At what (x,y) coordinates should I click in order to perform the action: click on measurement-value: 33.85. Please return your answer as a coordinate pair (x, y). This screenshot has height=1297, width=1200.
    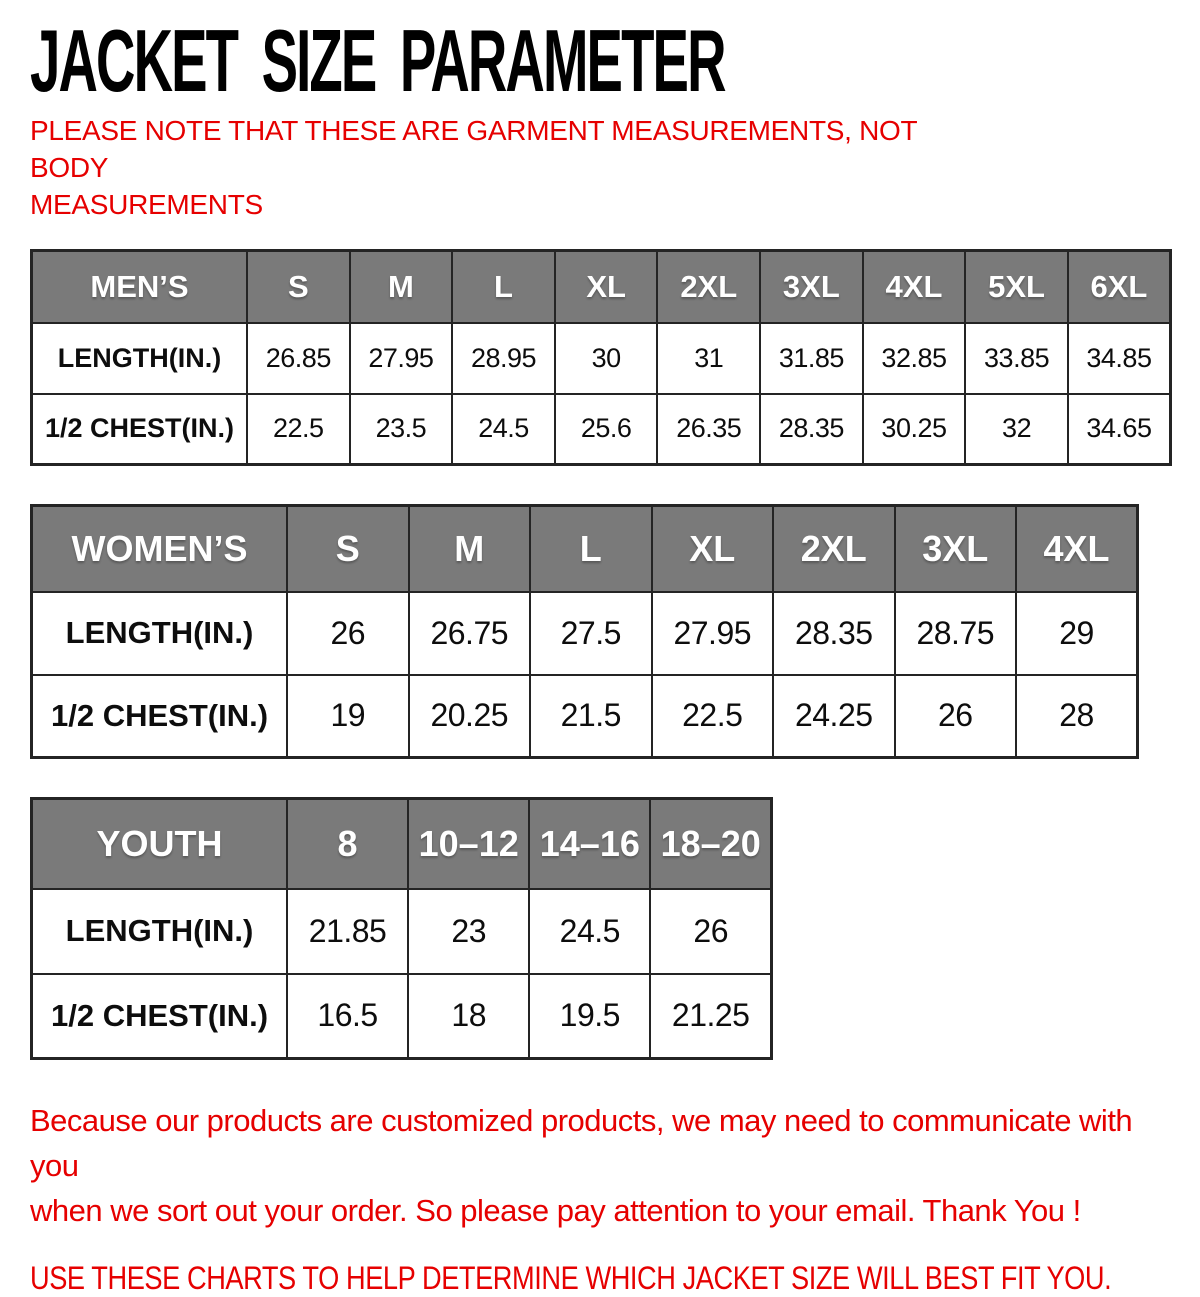
    Looking at the image, I should click on (1016, 358).